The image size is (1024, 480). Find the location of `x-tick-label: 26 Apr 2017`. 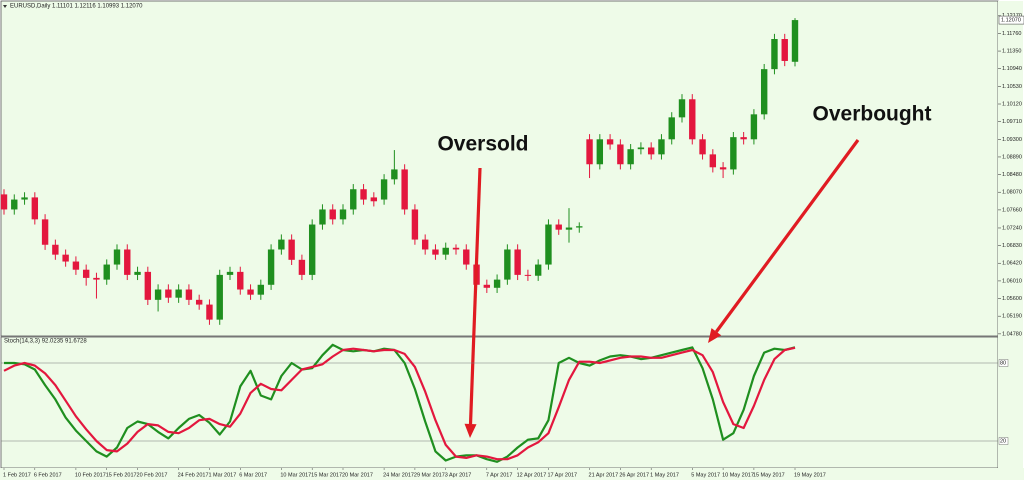

x-tick-label: 26 Apr 2017 is located at coordinates (634, 475).